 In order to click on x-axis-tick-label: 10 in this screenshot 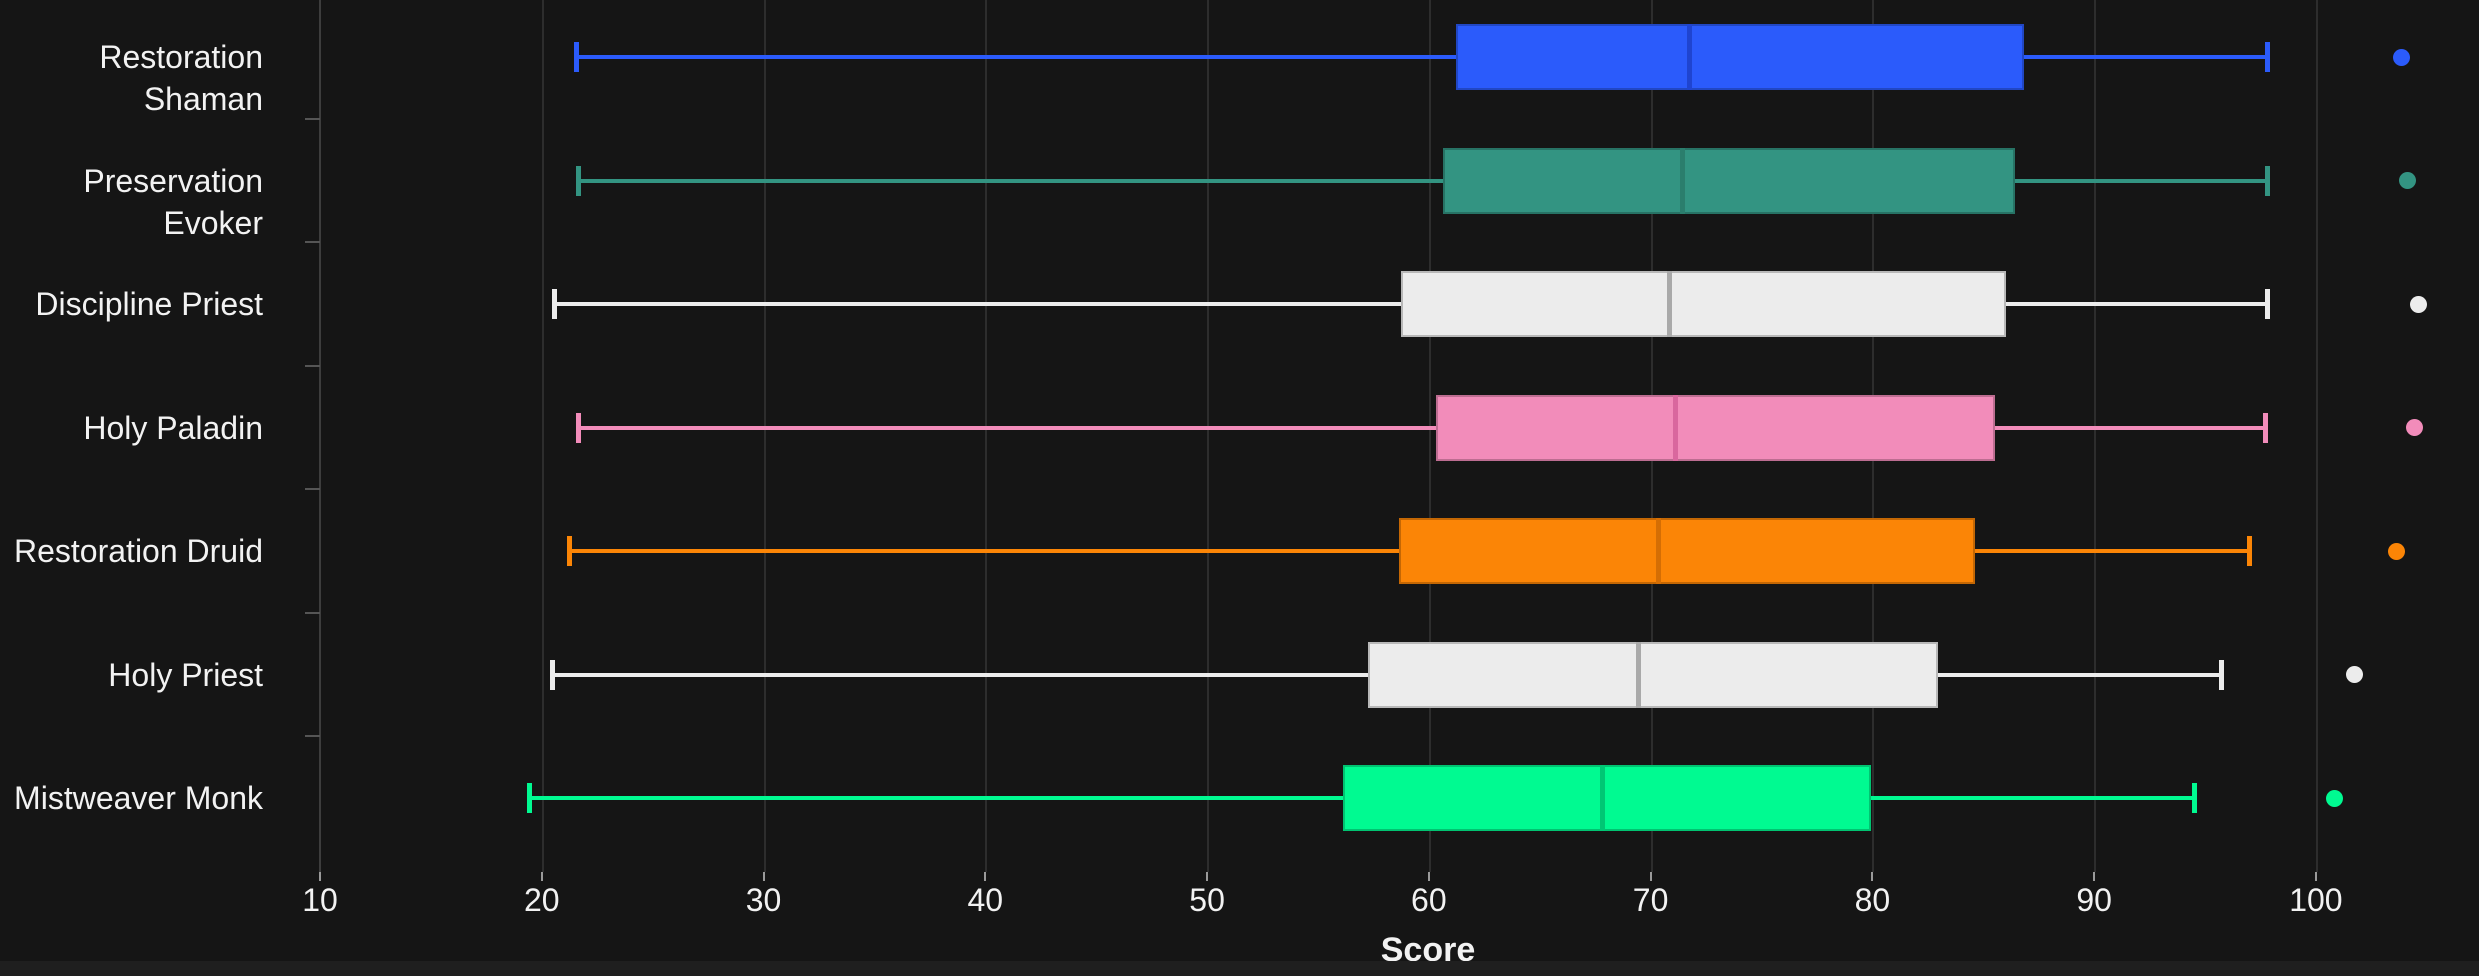, I will do `click(320, 900)`.